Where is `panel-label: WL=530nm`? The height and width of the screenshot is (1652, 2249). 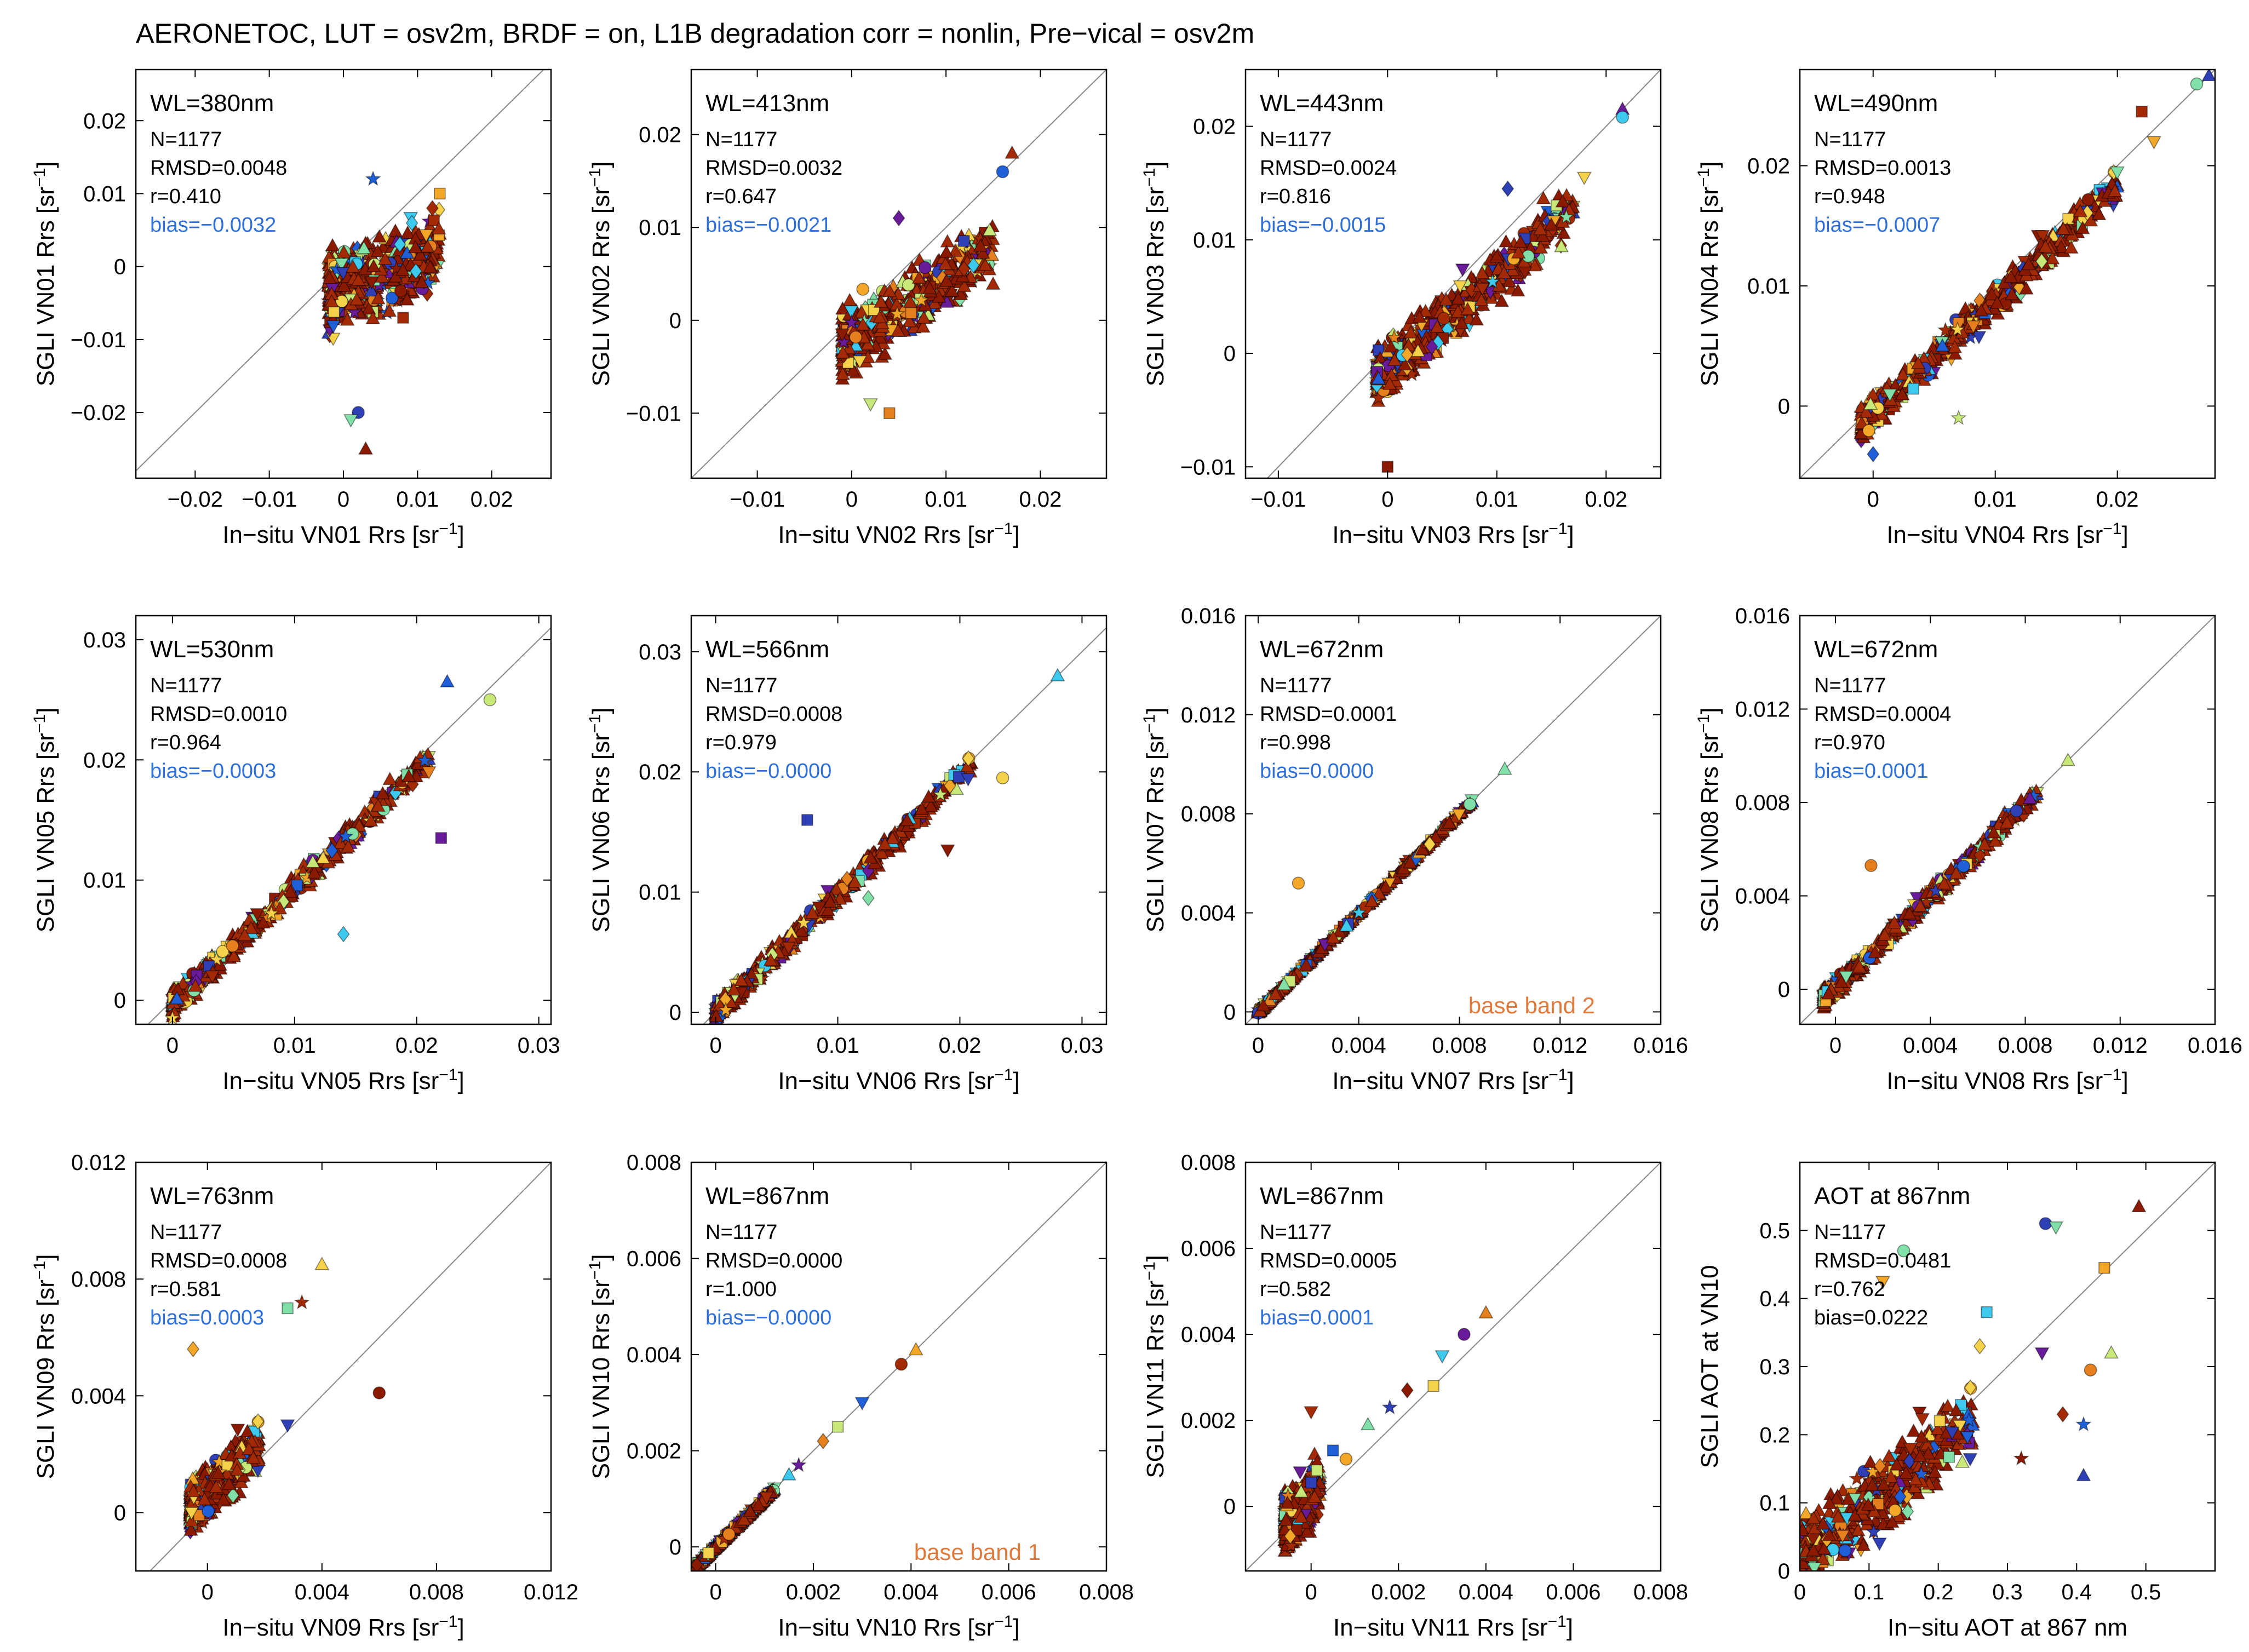 panel-label: WL=530nm is located at coordinates (212, 649).